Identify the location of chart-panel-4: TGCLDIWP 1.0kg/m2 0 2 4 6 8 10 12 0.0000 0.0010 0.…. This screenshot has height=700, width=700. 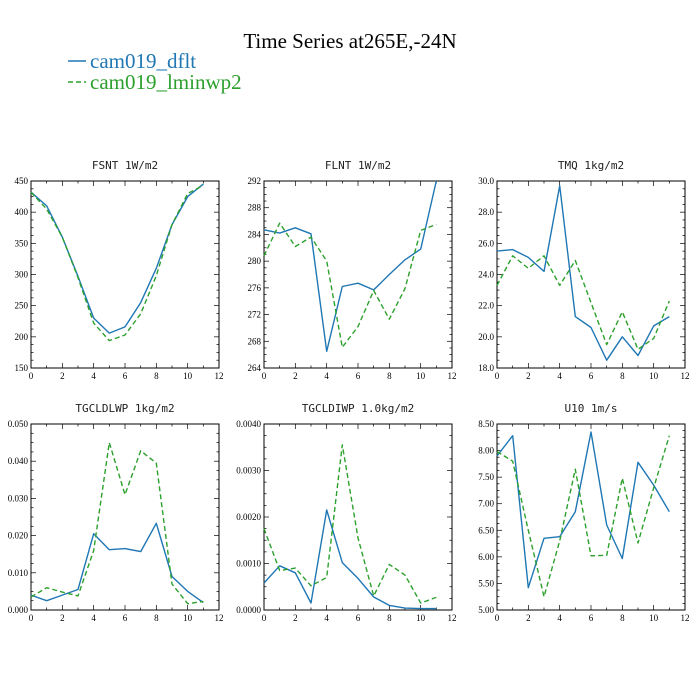
(346, 512).